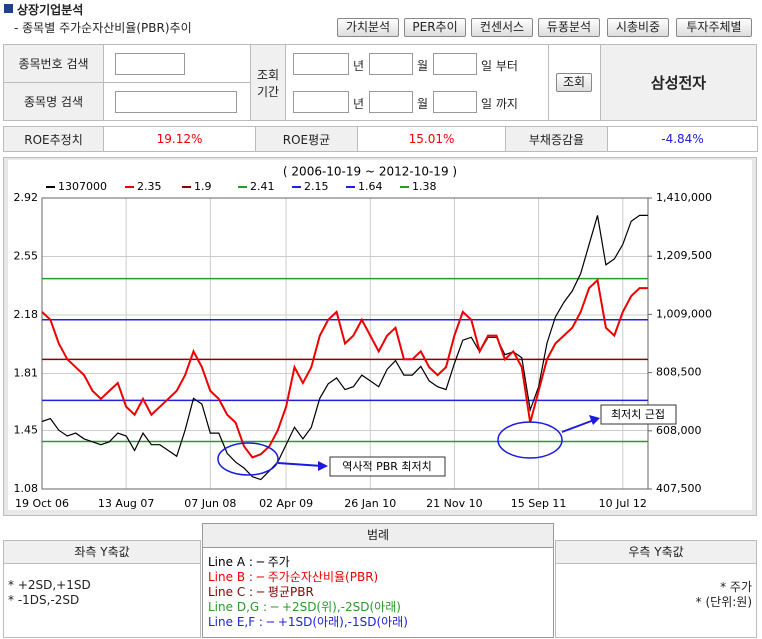 The height and width of the screenshot is (639, 762). I want to click on stat-label: ROE추정치, so click(53, 139).